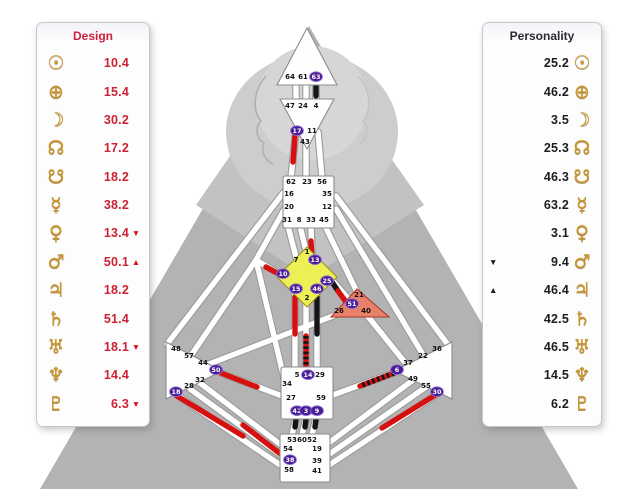 The image size is (628, 489). Describe the element at coordinates (307, 298) in the screenshot. I see `gate-2: 2` at that location.